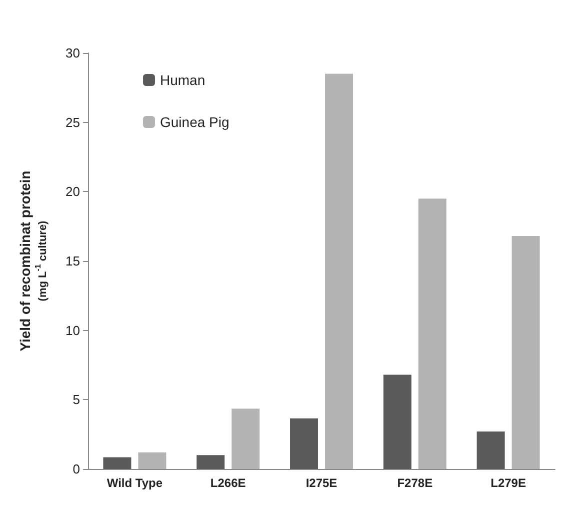  I want to click on x-tick-label: L266E, so click(228, 483).